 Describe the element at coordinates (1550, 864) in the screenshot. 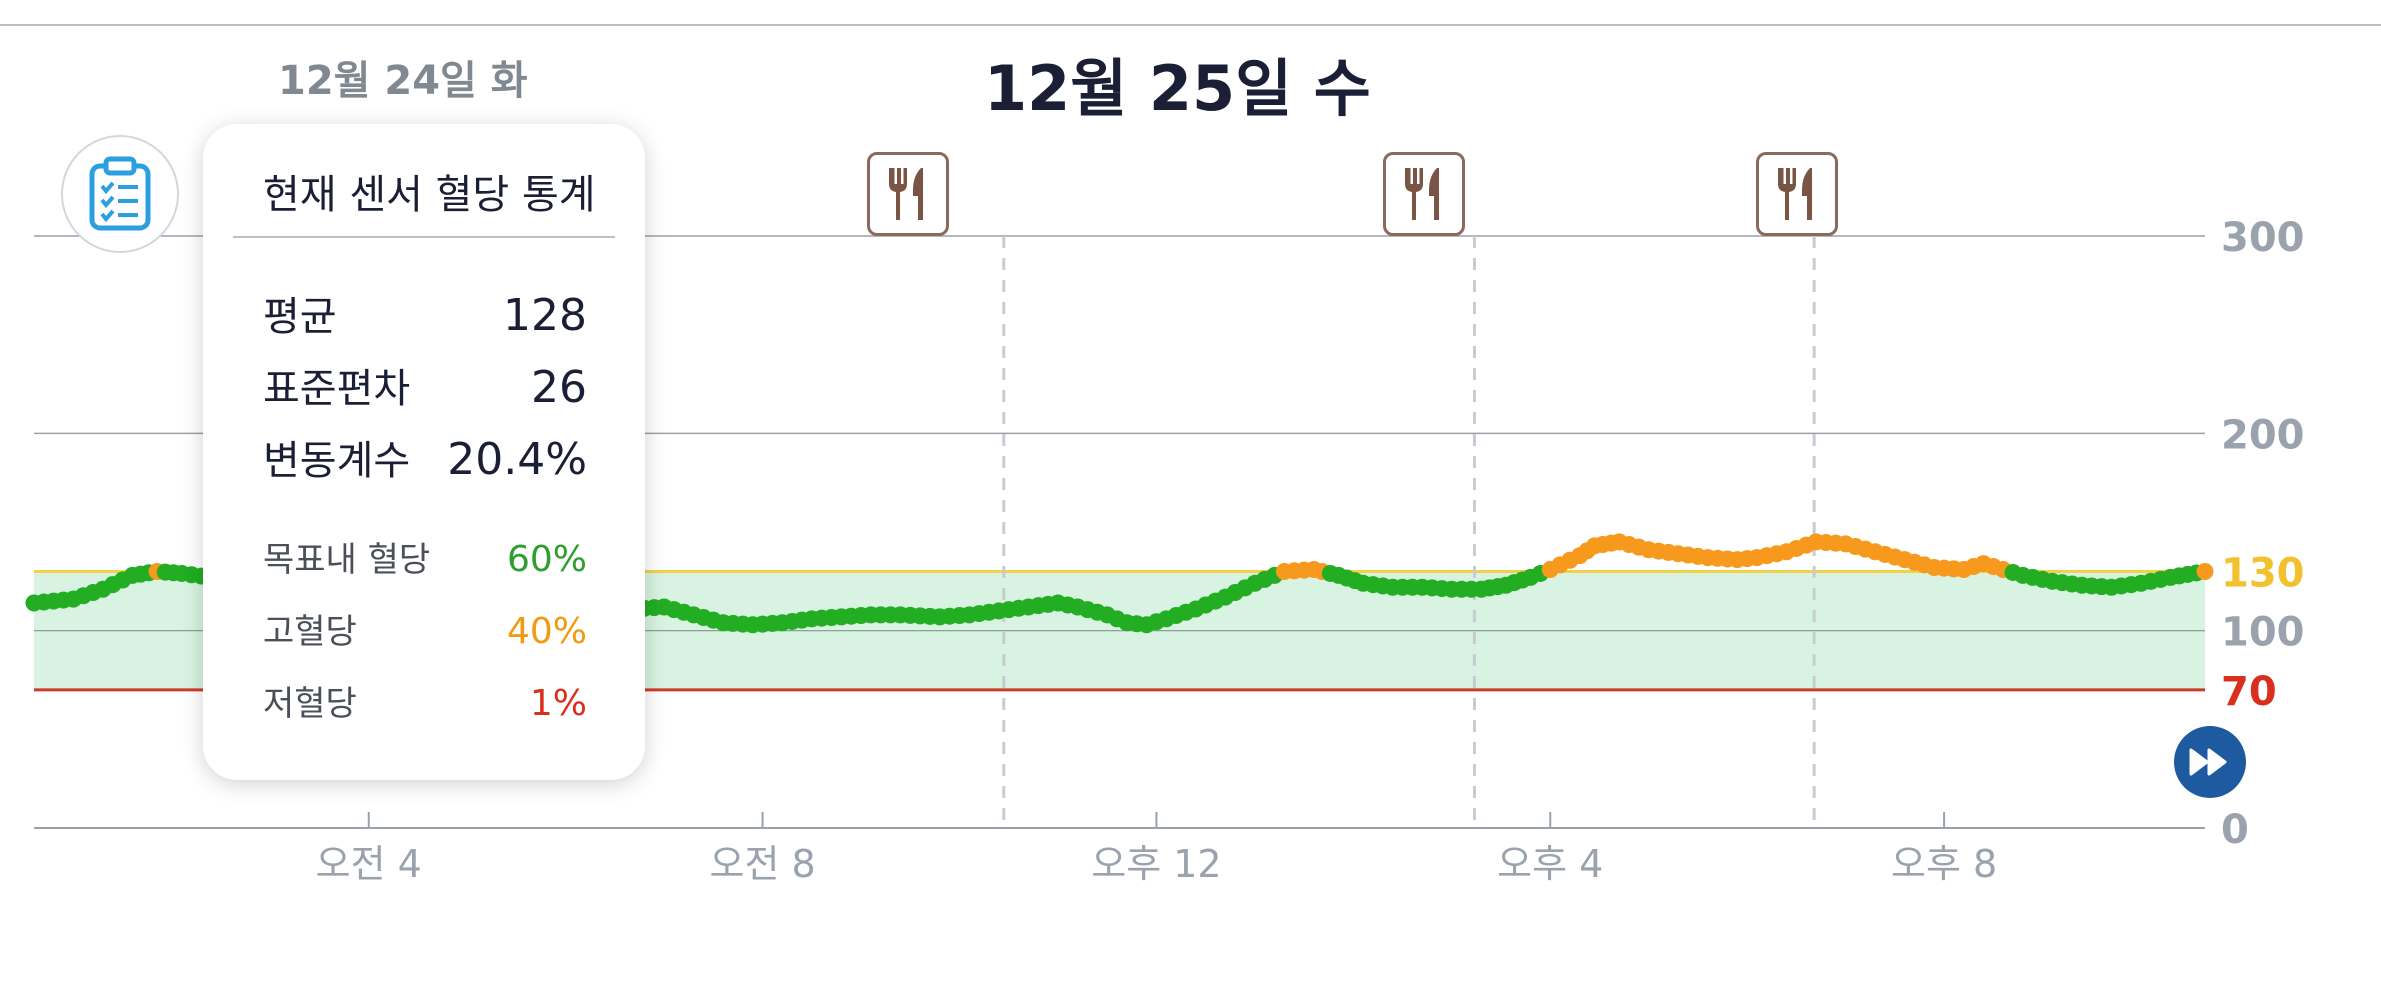

I see `x-tick-label: 오후 4` at that location.